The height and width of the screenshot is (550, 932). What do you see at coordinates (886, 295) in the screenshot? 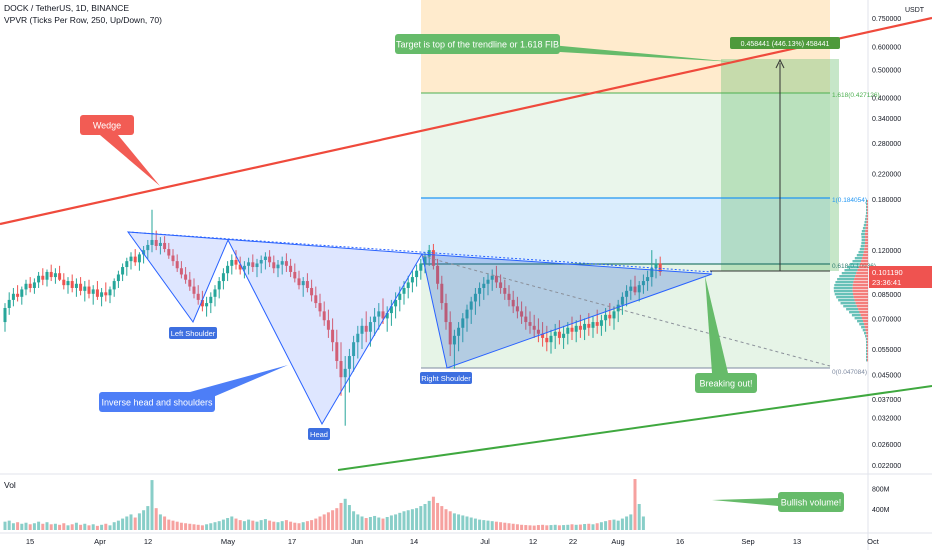
I see `price-tick-label: 0.085000` at bounding box center [886, 295].